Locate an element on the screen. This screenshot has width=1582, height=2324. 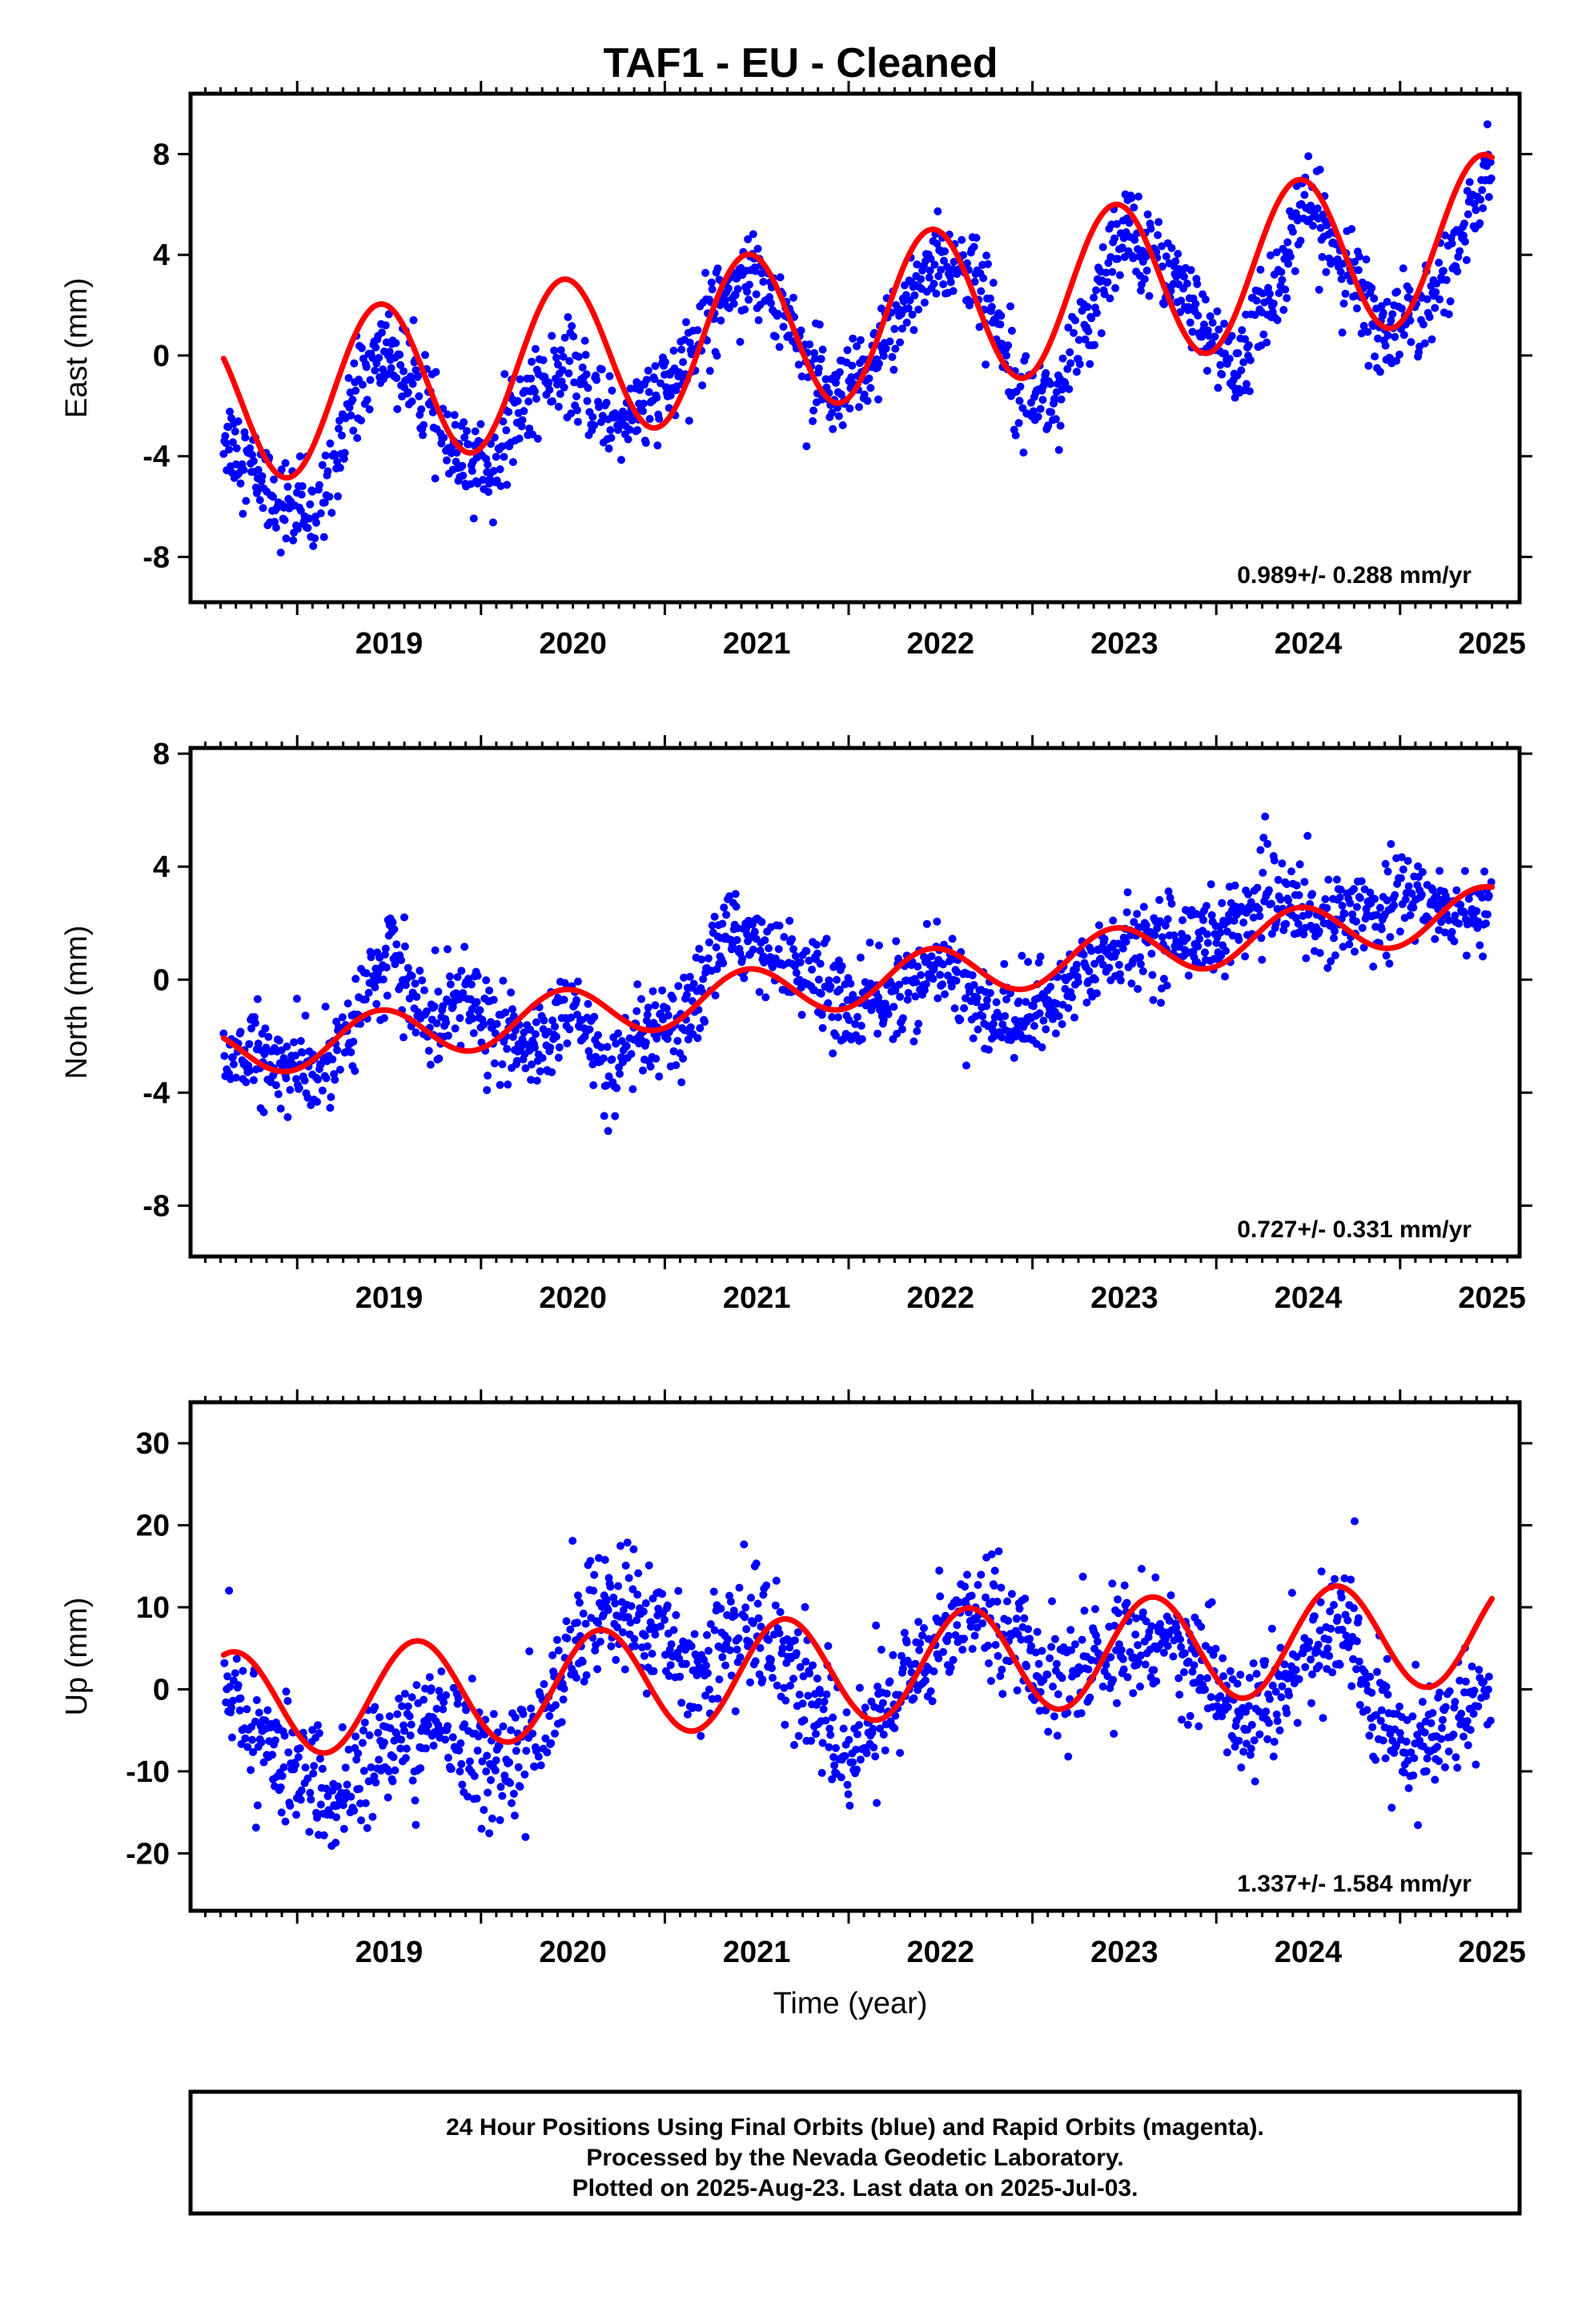
east-fit-curve is located at coordinates (858, 316).